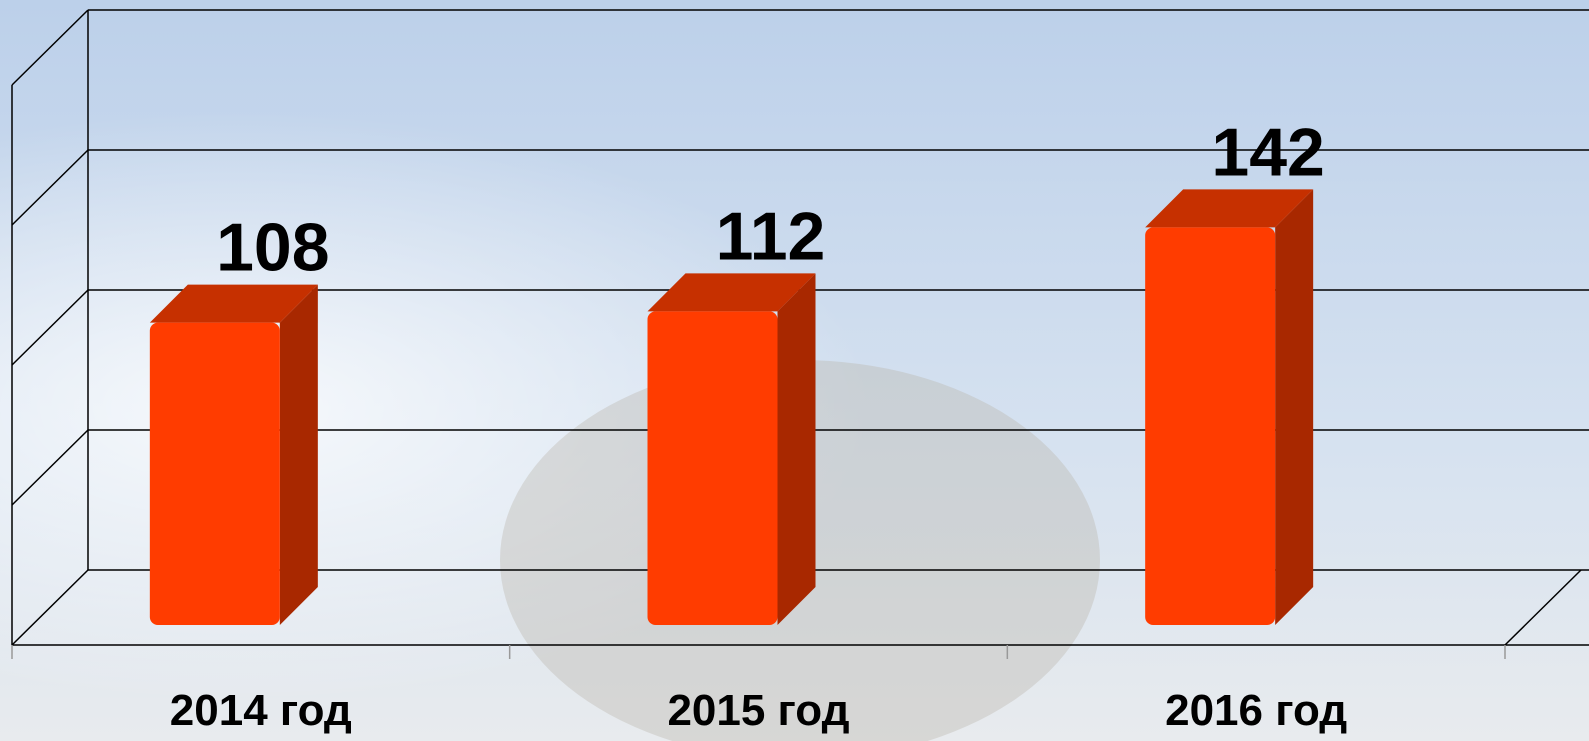 The image size is (1589, 741). I want to click on data-label: 112, so click(771, 236).